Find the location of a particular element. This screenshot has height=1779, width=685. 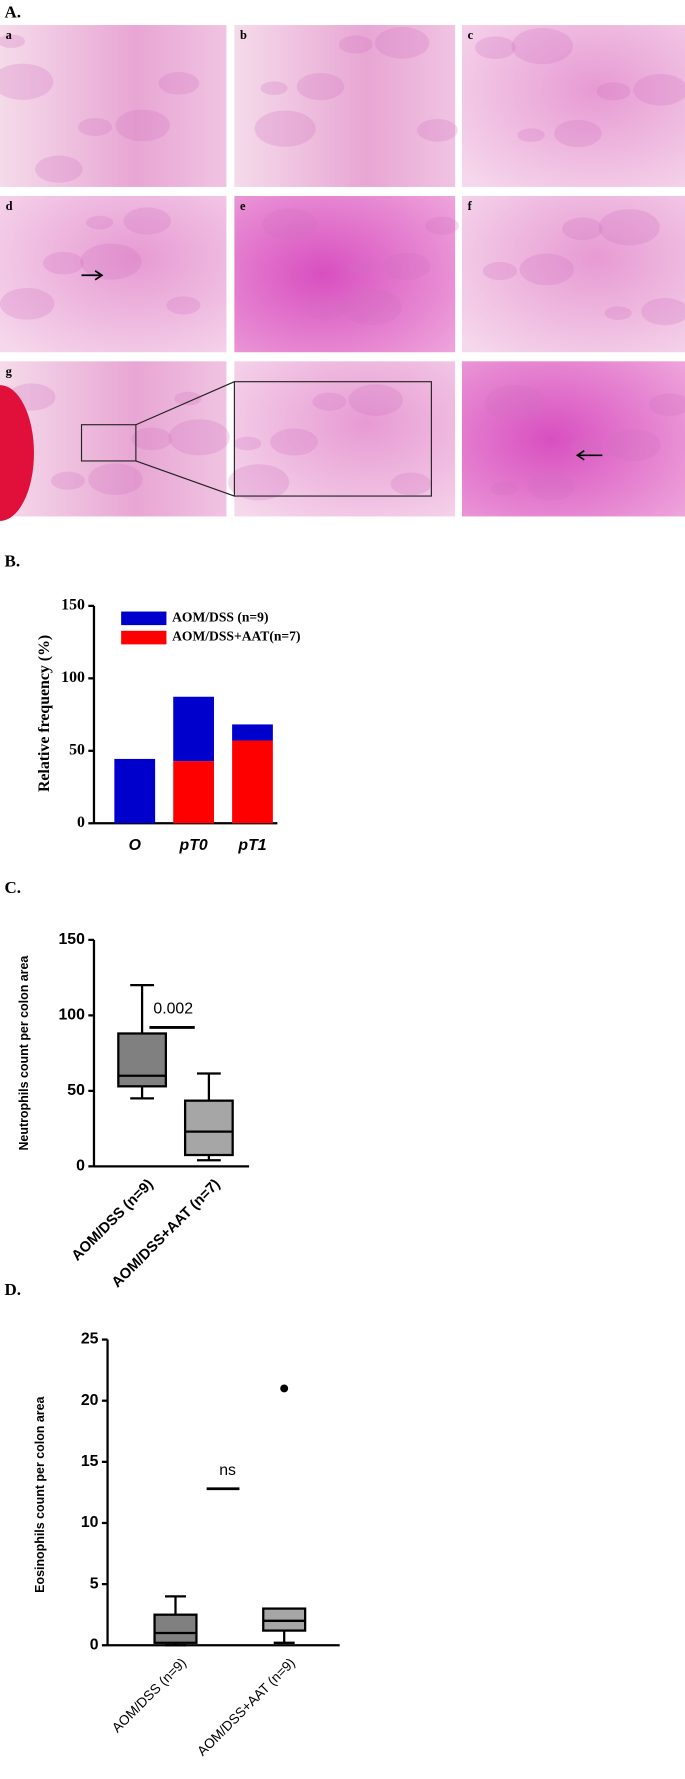

panel-label: A. is located at coordinates (13, 12).